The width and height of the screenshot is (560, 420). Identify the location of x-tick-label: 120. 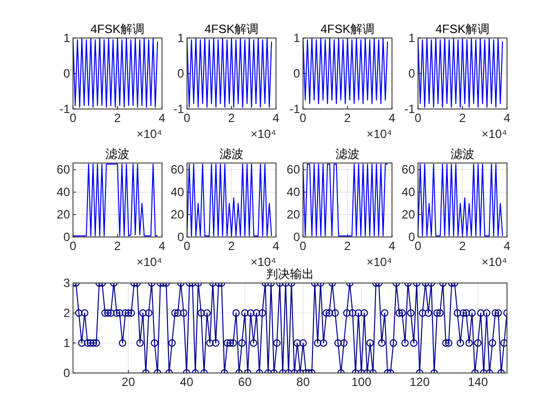
(420, 382).